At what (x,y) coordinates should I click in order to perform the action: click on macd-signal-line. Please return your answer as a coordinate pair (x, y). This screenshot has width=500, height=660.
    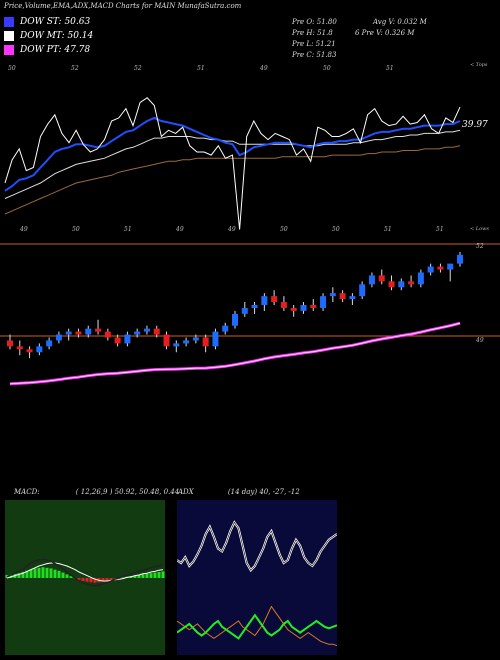
    Looking at the image, I should click on (85, 572).